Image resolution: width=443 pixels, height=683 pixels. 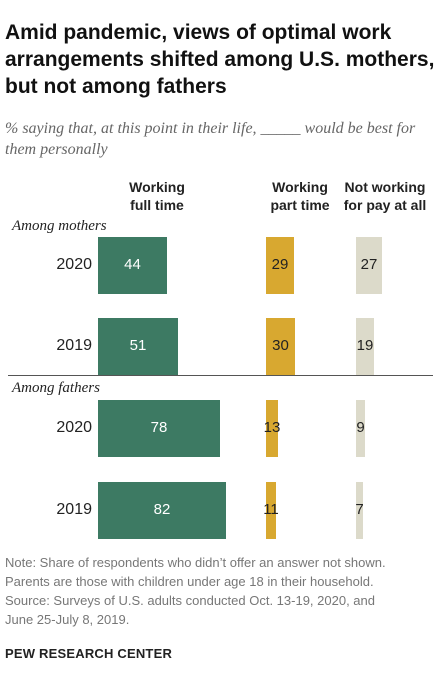 What do you see at coordinates (300, 196) in the screenshot?
I see `column-header: Working part time` at bounding box center [300, 196].